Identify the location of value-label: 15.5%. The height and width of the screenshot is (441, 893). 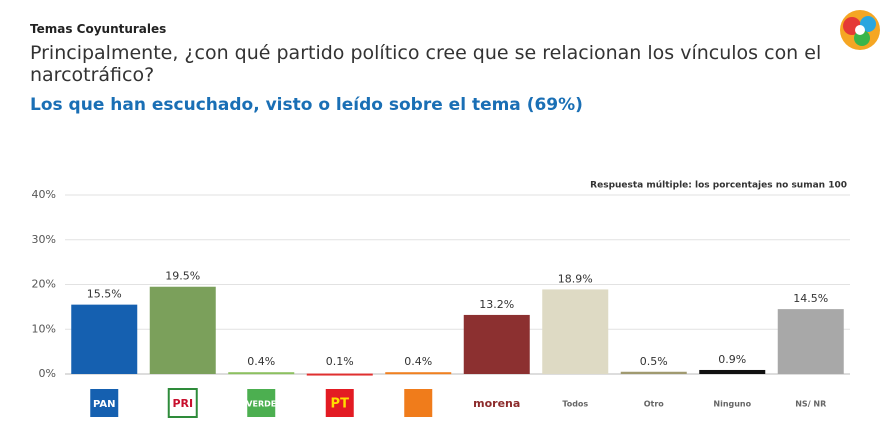
(104, 294).